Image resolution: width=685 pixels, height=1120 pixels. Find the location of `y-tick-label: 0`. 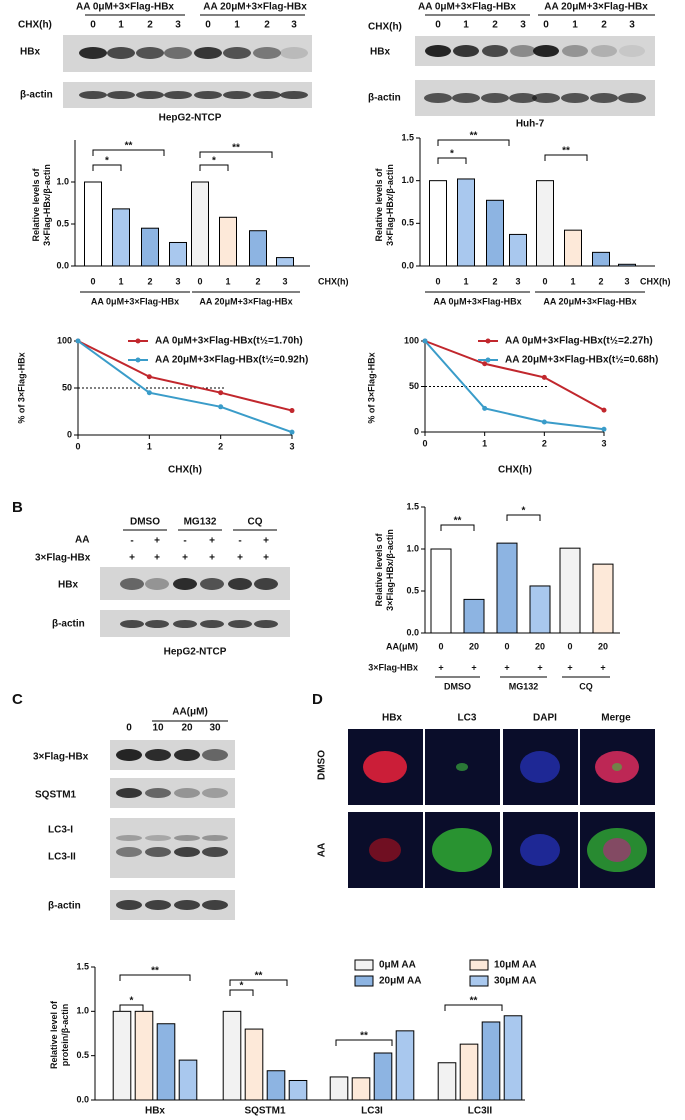

y-tick-label: 0 is located at coordinates (69, 434).